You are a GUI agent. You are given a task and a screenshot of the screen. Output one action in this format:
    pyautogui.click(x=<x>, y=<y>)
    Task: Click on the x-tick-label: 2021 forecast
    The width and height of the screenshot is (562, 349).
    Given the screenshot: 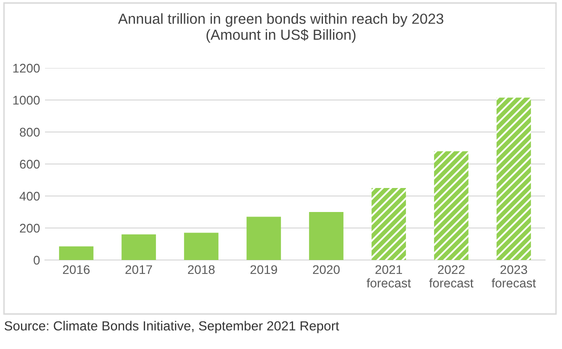 What is the action you would take?
    pyautogui.click(x=388, y=276)
    